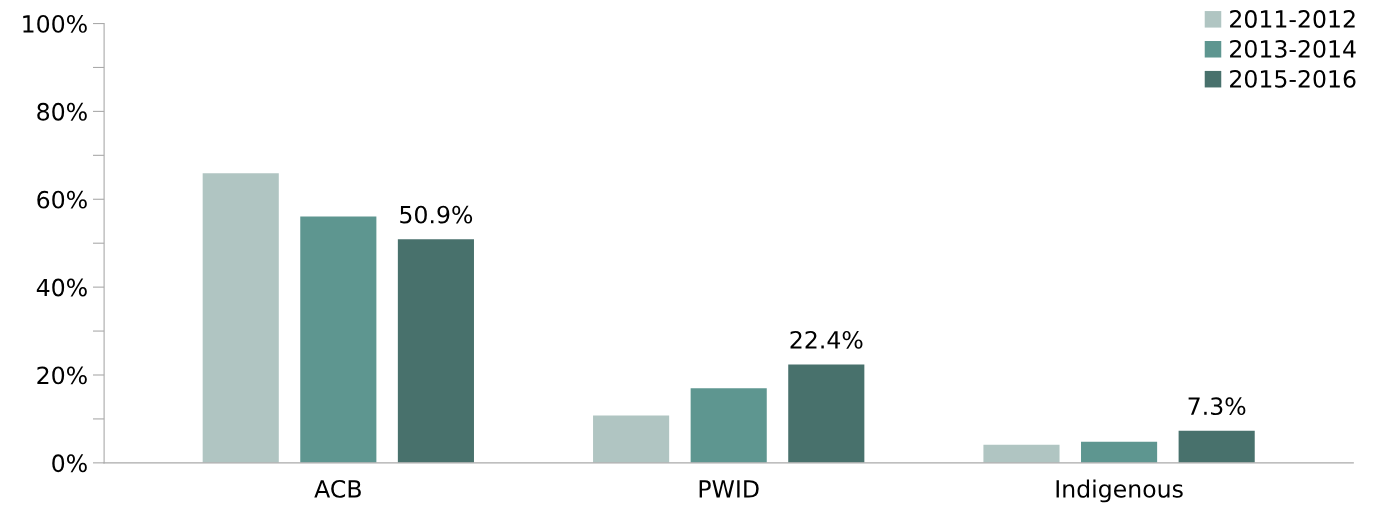  What do you see at coordinates (62, 375) in the screenshot?
I see `y-tick-label: 20%` at bounding box center [62, 375].